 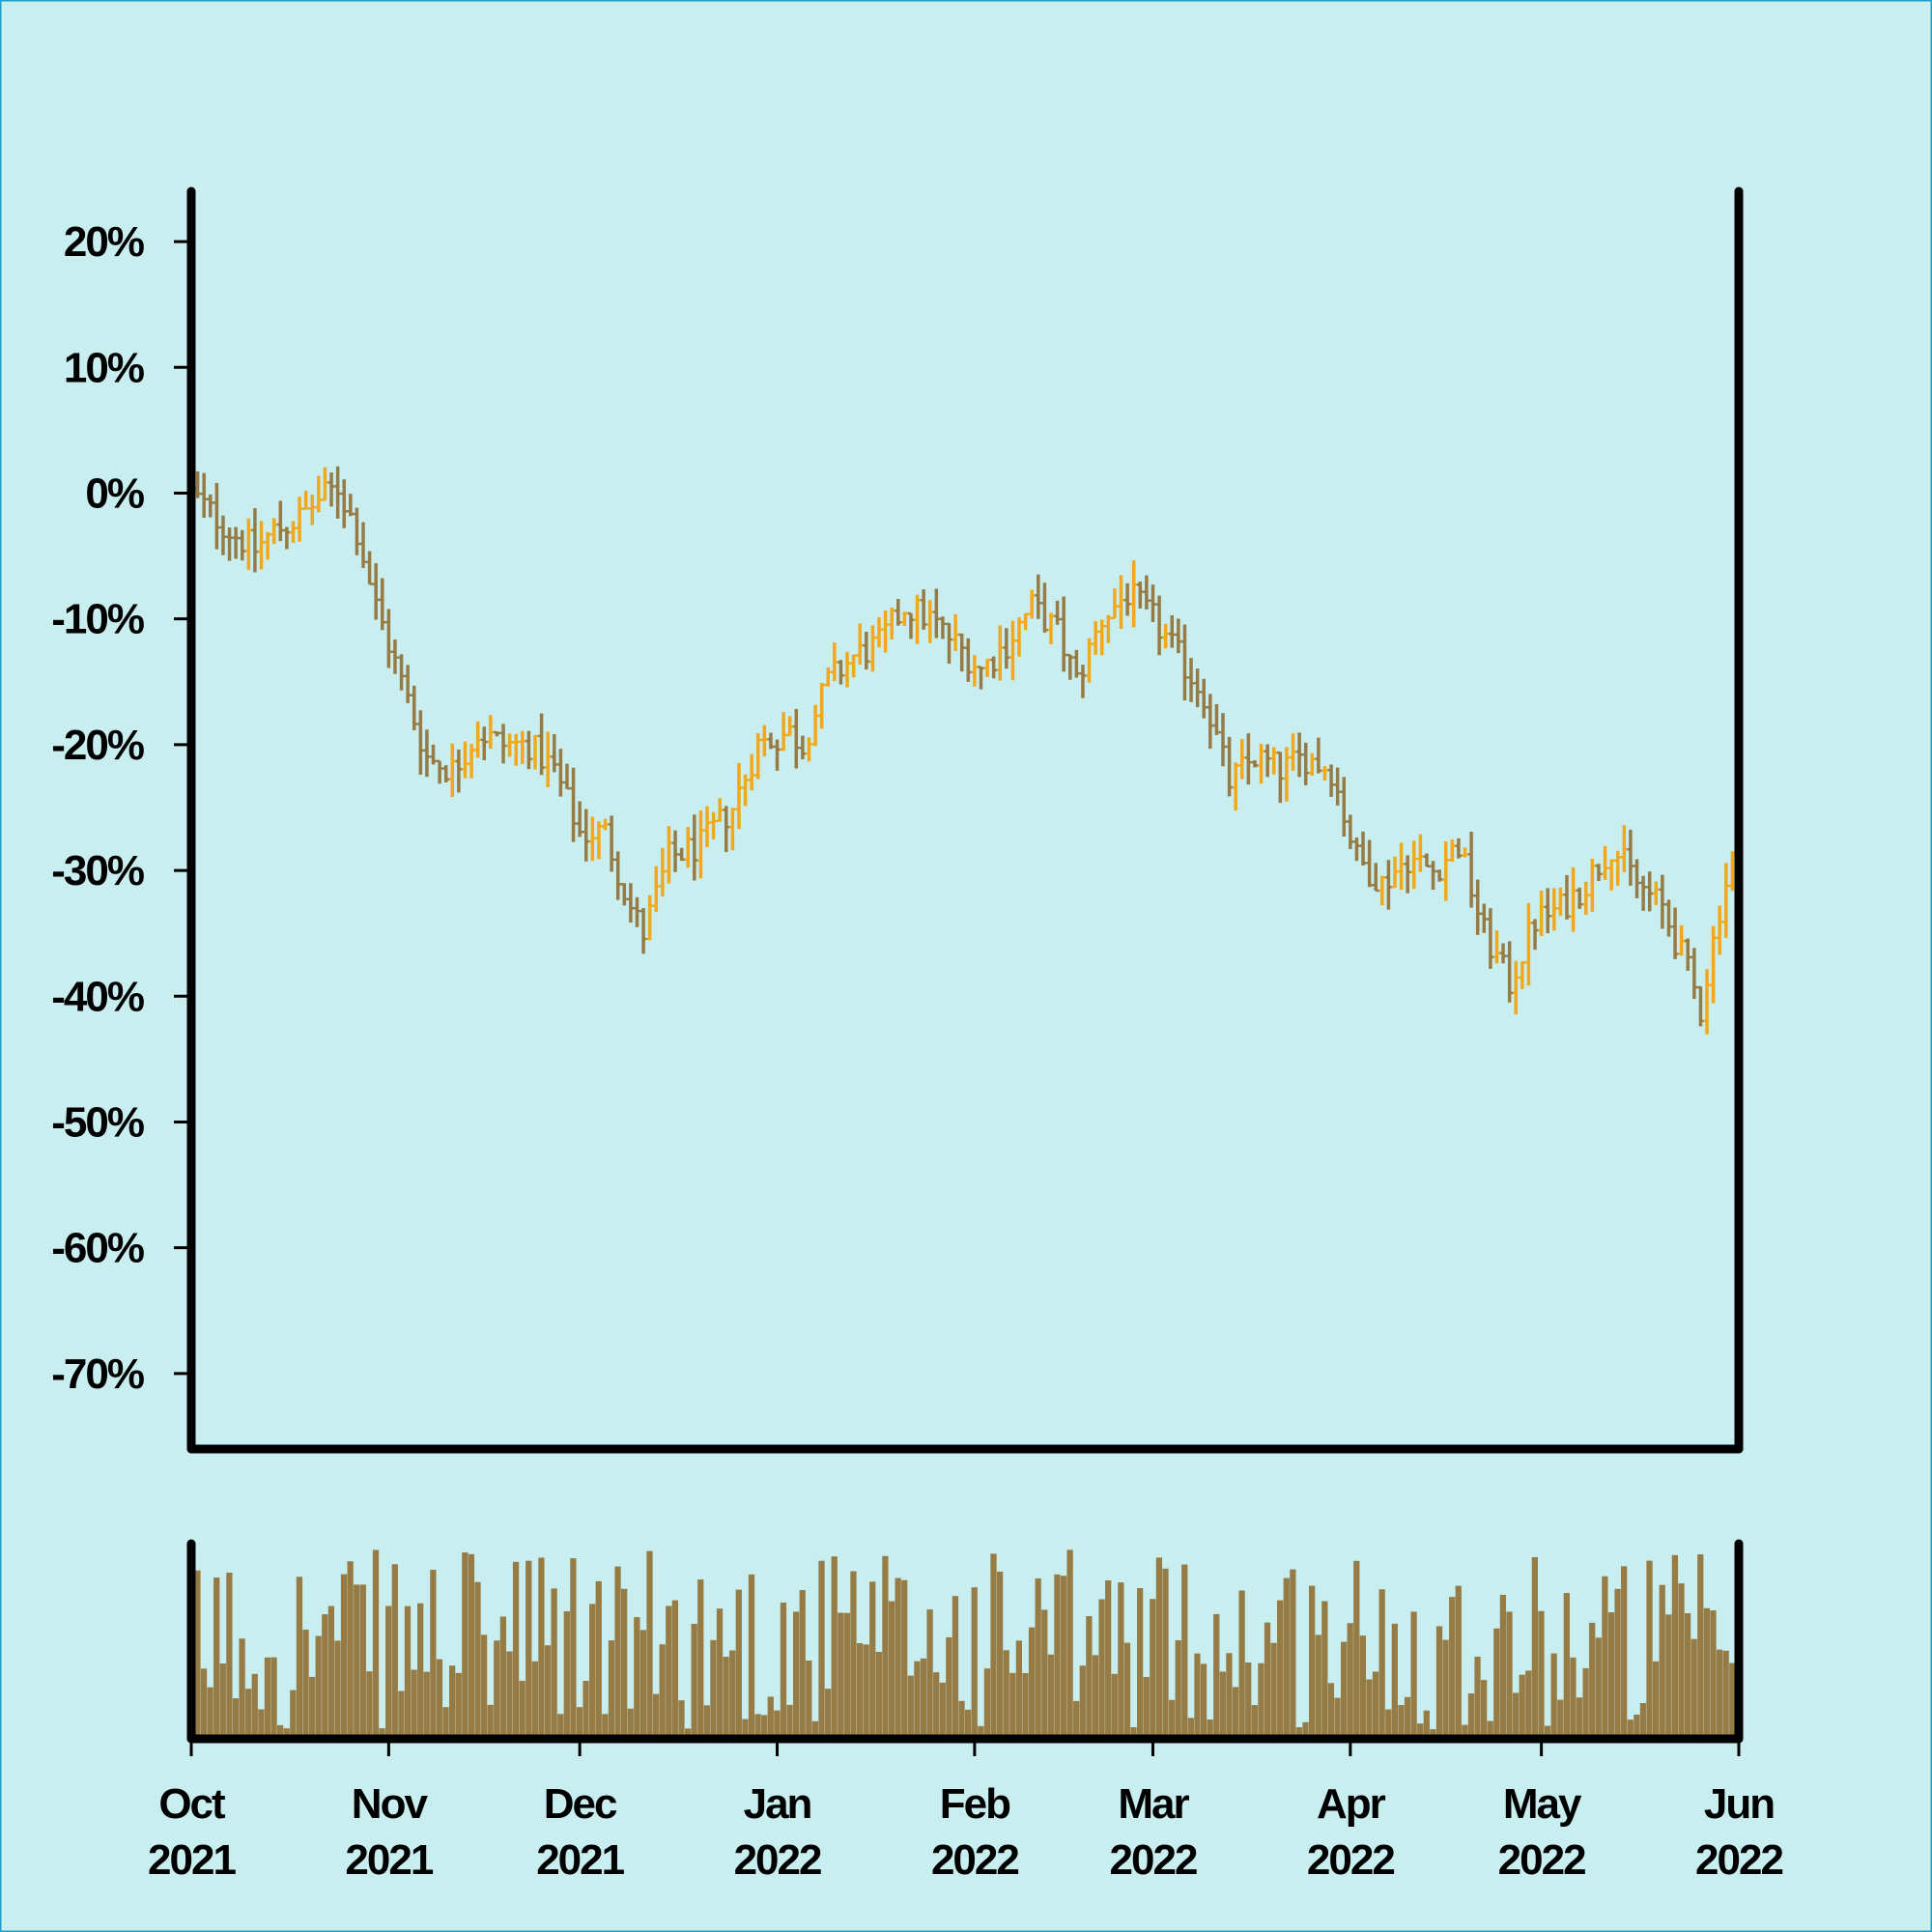 What do you see at coordinates (98, 808) in the screenshot?
I see `y-tick-labels: 20% 10% 0% -10% -20% -30% -40% -50% -60% -70%` at bounding box center [98, 808].